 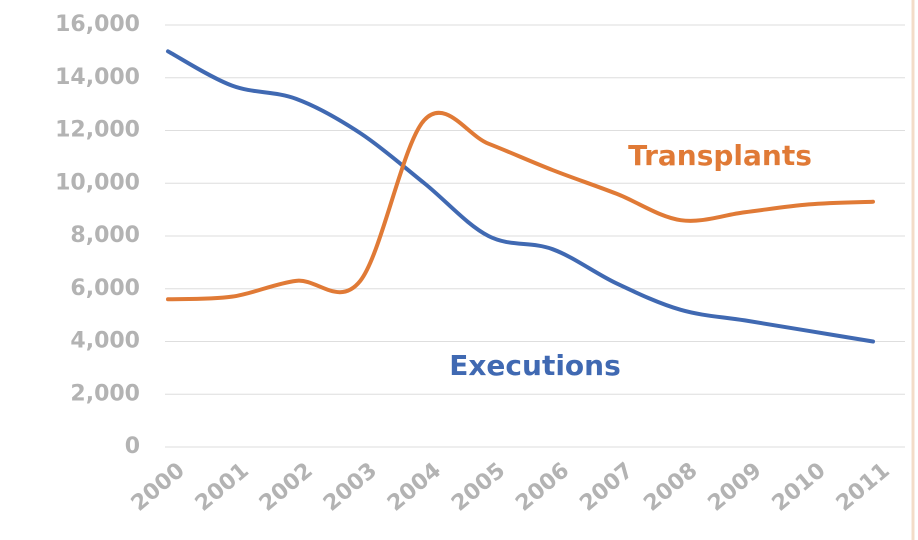 I want to click on x-tick-label: 2005, so click(x=478, y=487).